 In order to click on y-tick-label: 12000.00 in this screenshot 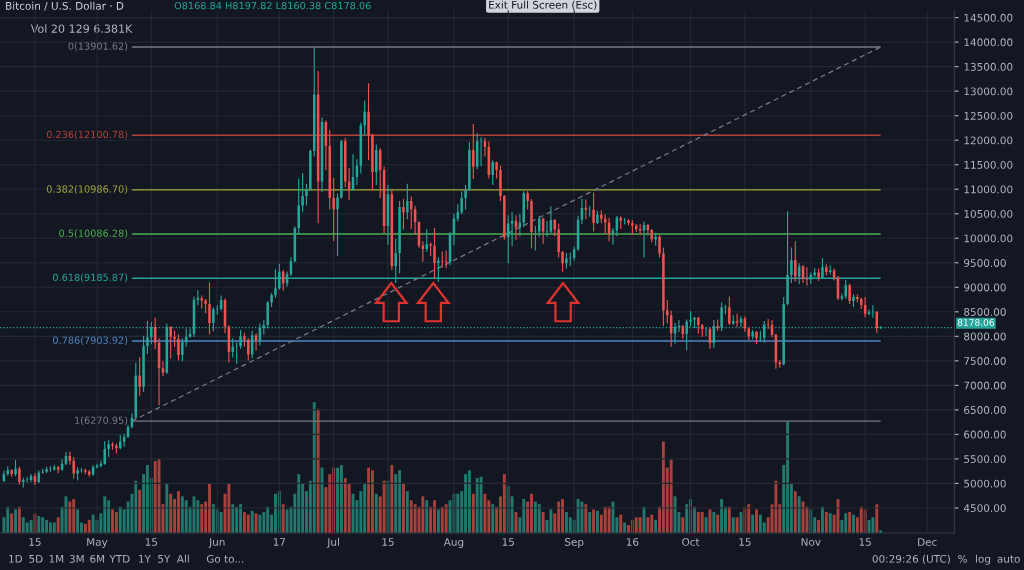, I will do `click(988, 140)`.